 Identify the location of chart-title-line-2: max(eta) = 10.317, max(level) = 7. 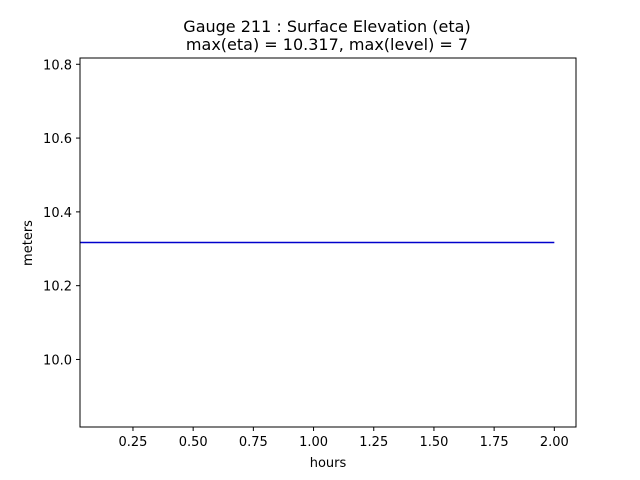
(327, 44).